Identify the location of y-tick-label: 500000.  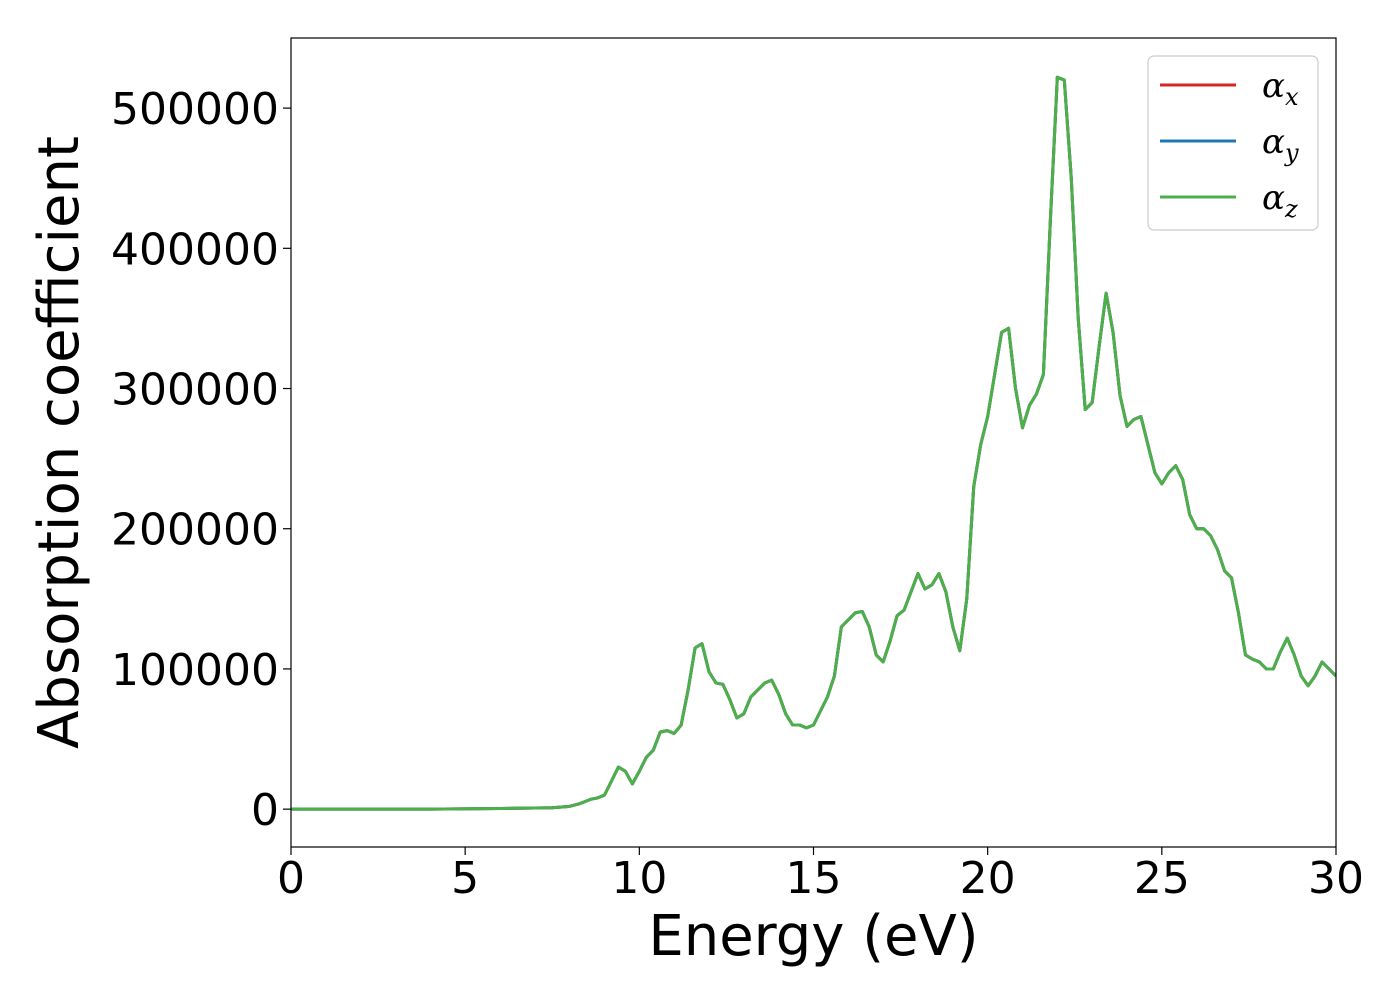
(195, 109).